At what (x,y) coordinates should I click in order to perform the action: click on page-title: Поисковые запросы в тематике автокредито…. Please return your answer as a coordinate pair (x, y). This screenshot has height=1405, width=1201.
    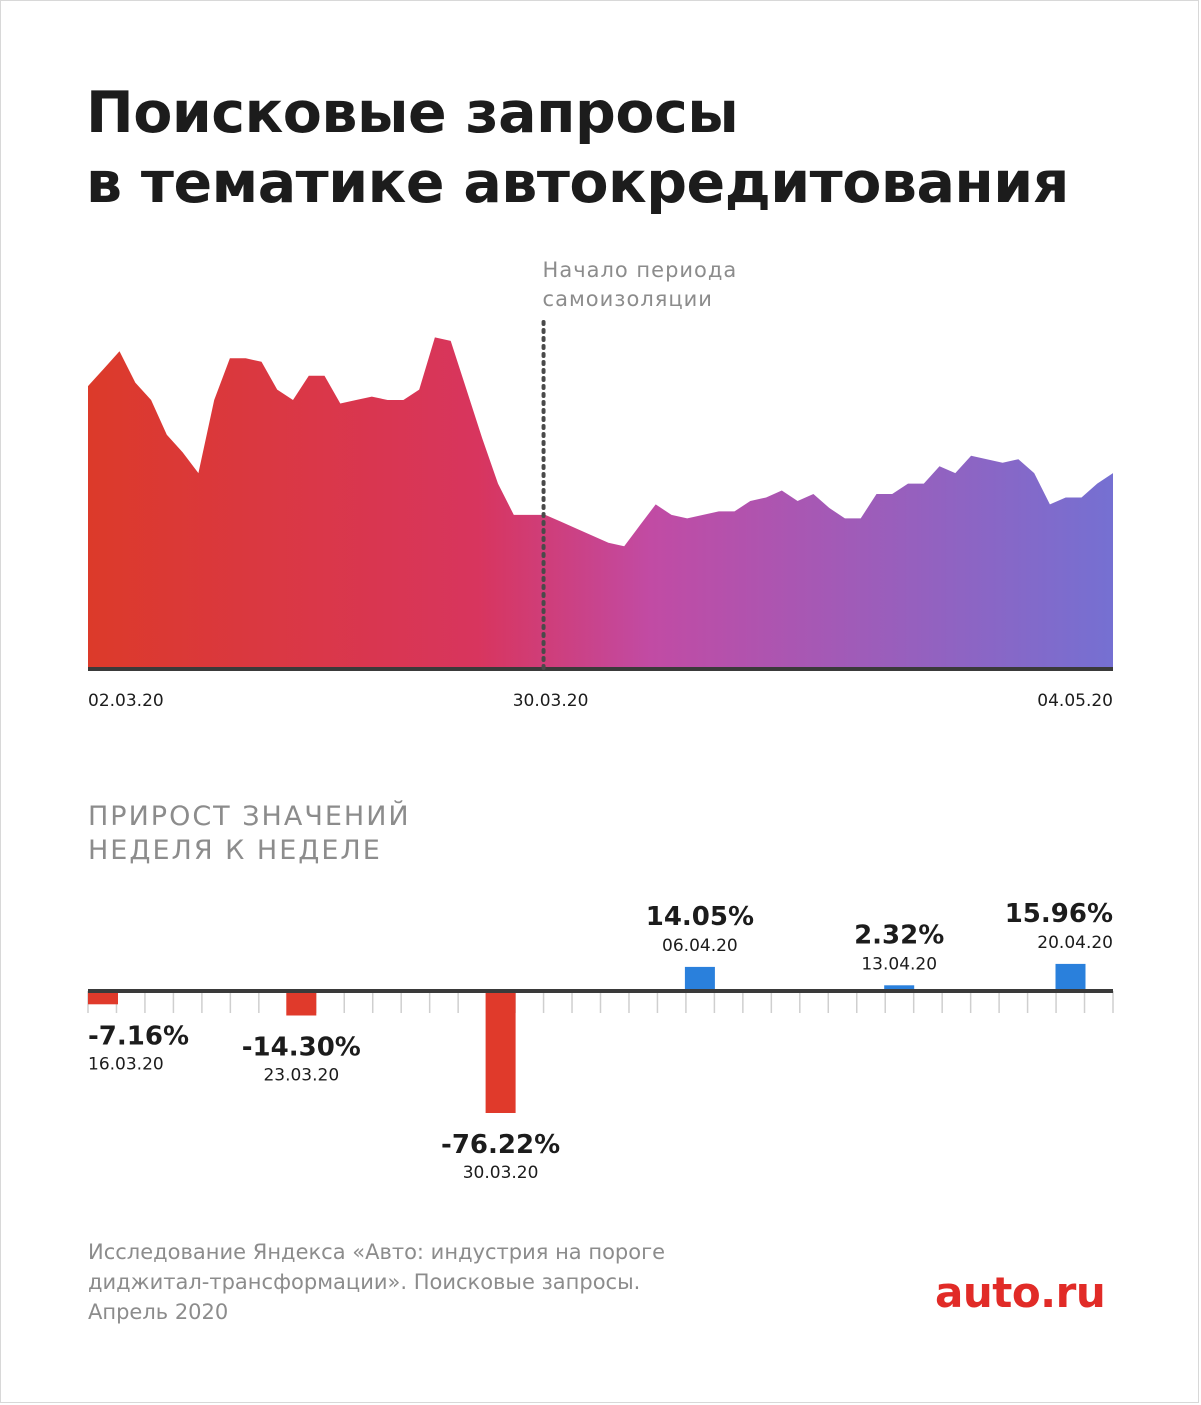
    Looking at the image, I should click on (577, 148).